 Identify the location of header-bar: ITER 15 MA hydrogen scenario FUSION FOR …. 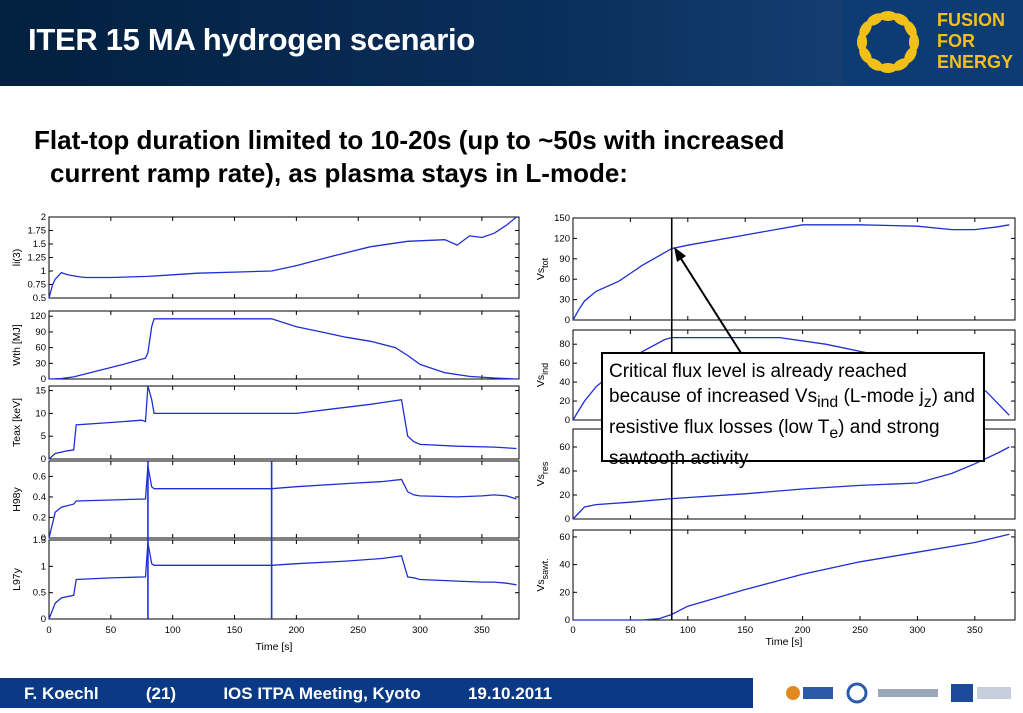
(511, 43).